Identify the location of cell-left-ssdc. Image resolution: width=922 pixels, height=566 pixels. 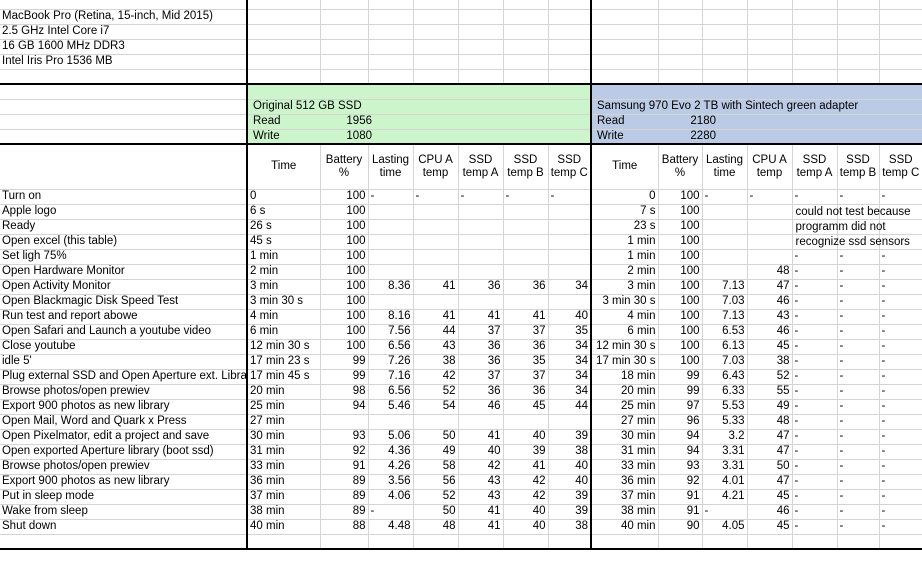
(569, 211).